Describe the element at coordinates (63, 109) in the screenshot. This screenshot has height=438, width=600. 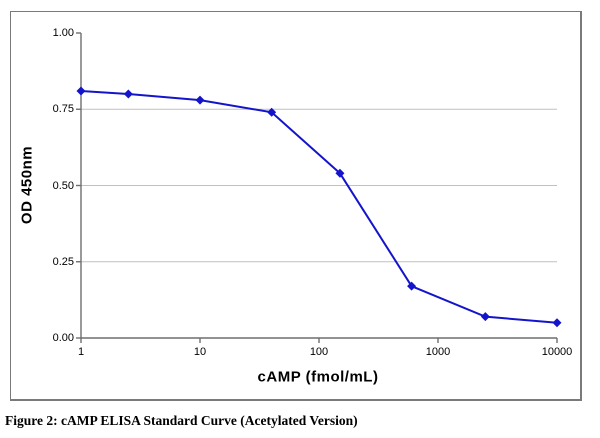
I see `y-tick-label: 0.75` at that location.